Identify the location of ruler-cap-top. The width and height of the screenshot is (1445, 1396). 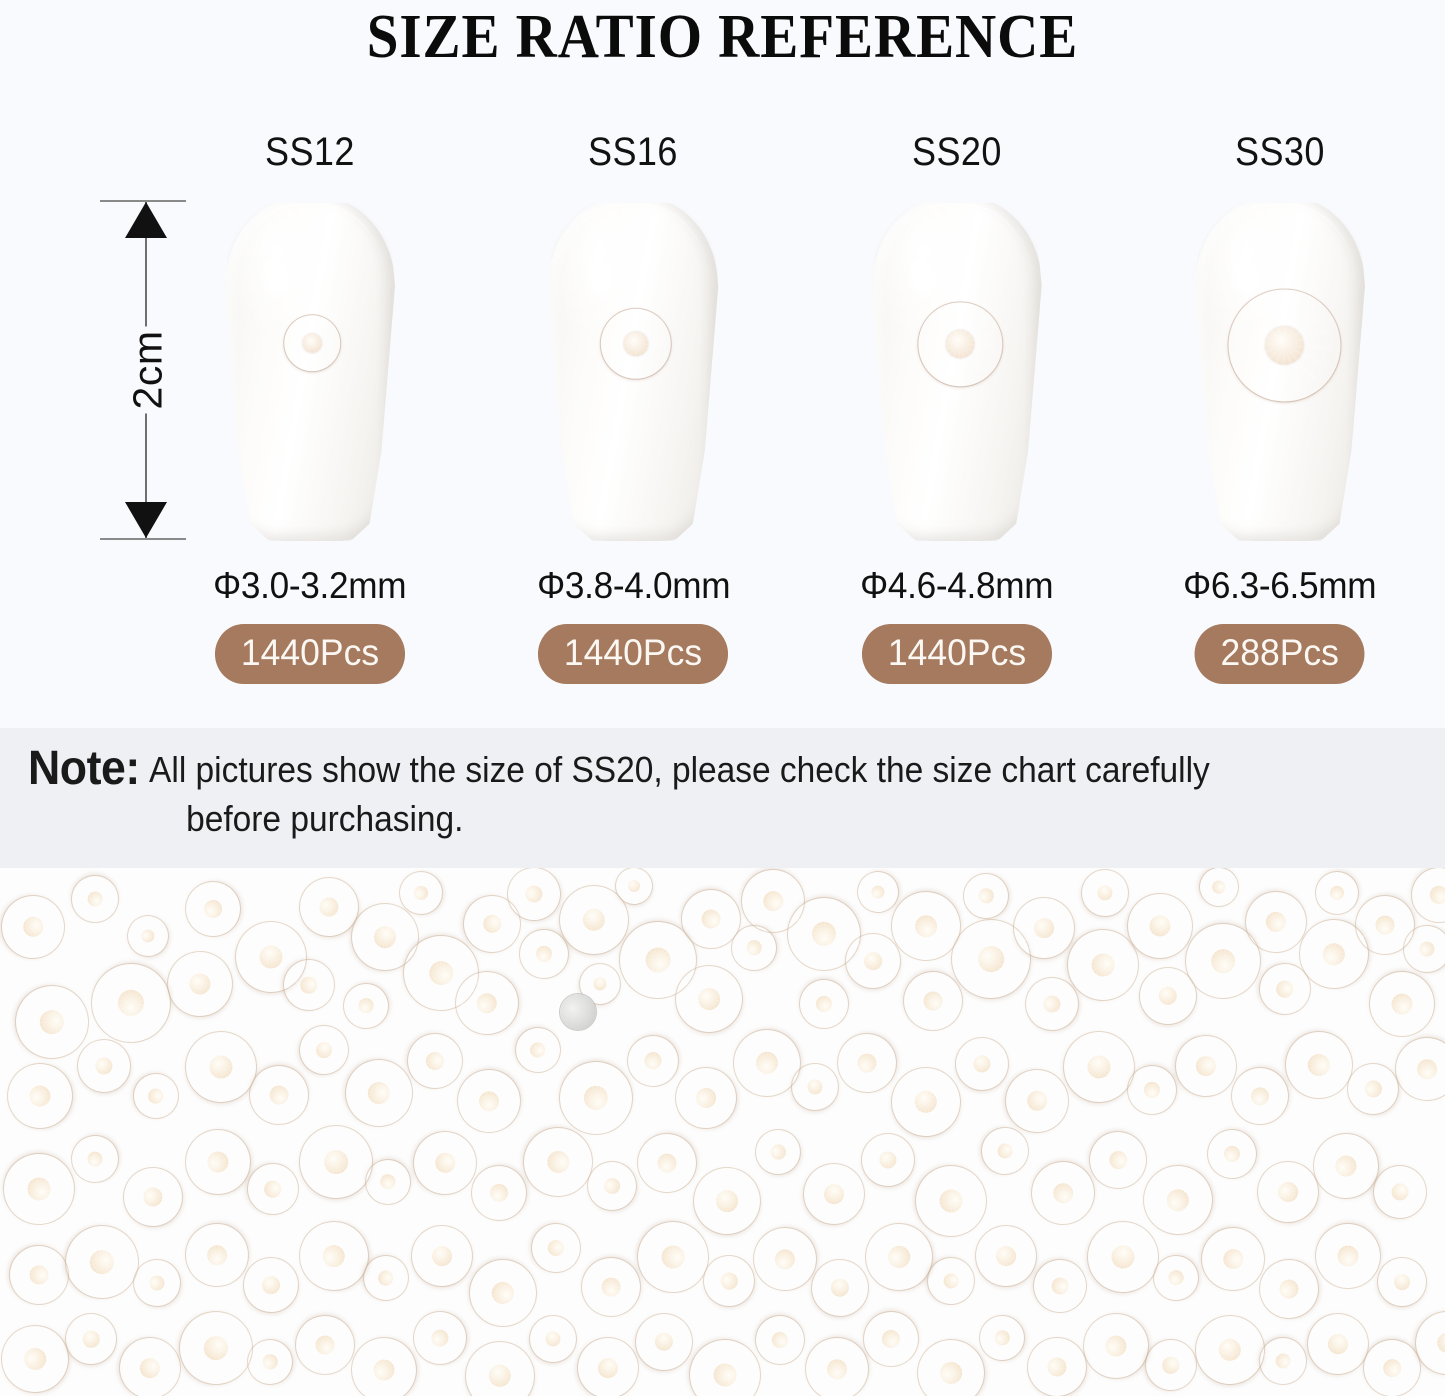
(143, 201).